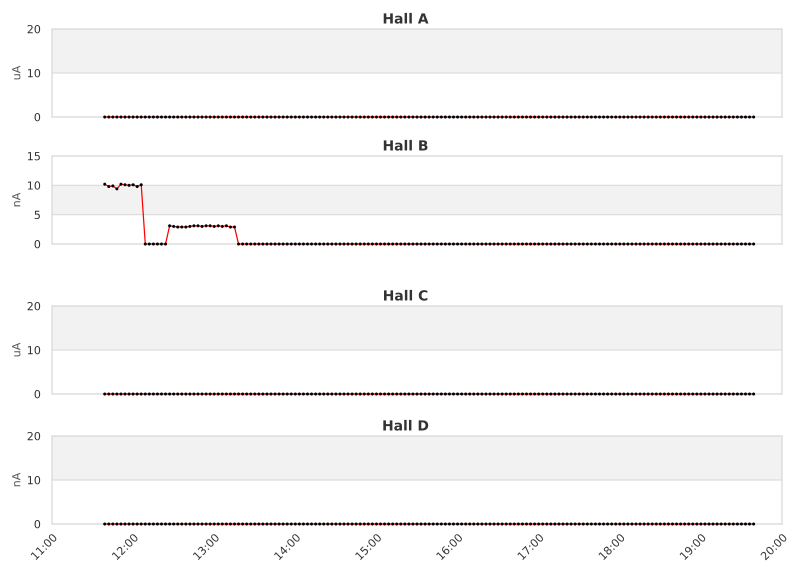 The image size is (811, 578). What do you see at coordinates (406, 295) in the screenshot?
I see `chart-title: Hall C` at bounding box center [406, 295].